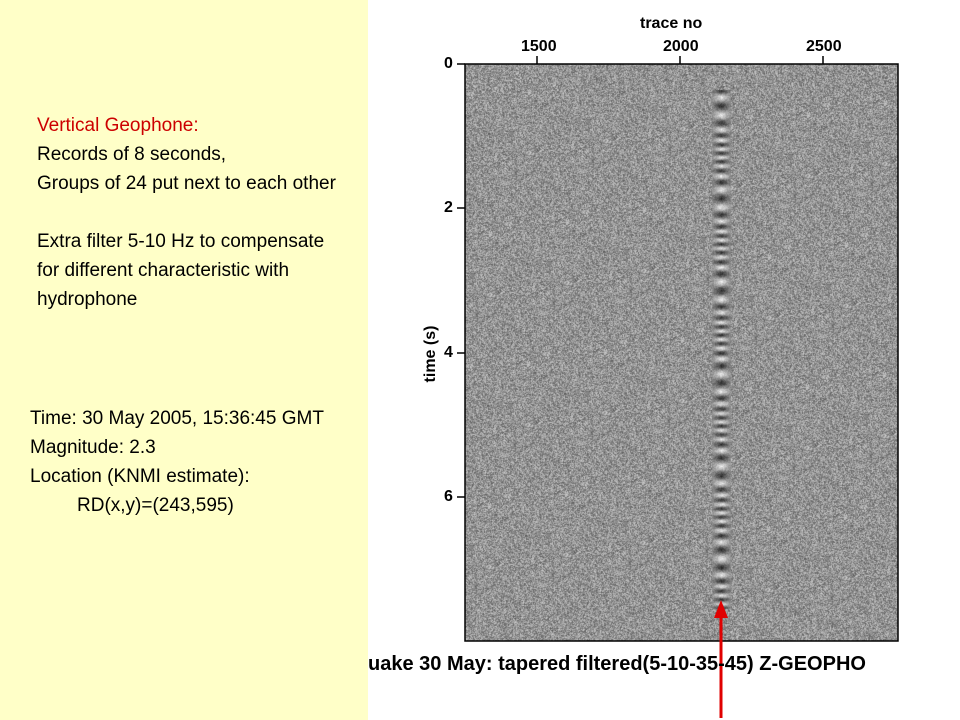 Image resolution: width=960 pixels, height=720 pixels. I want to click on x-tick-label: 1500, so click(539, 46).